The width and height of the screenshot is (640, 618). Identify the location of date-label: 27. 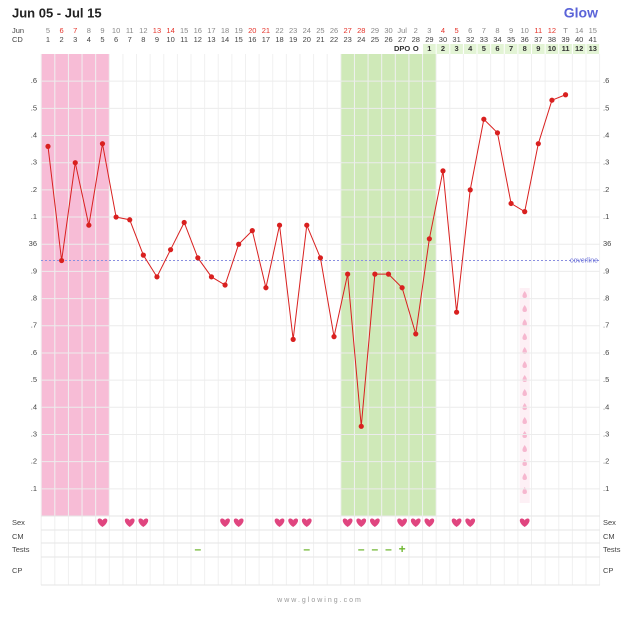
(347, 30).